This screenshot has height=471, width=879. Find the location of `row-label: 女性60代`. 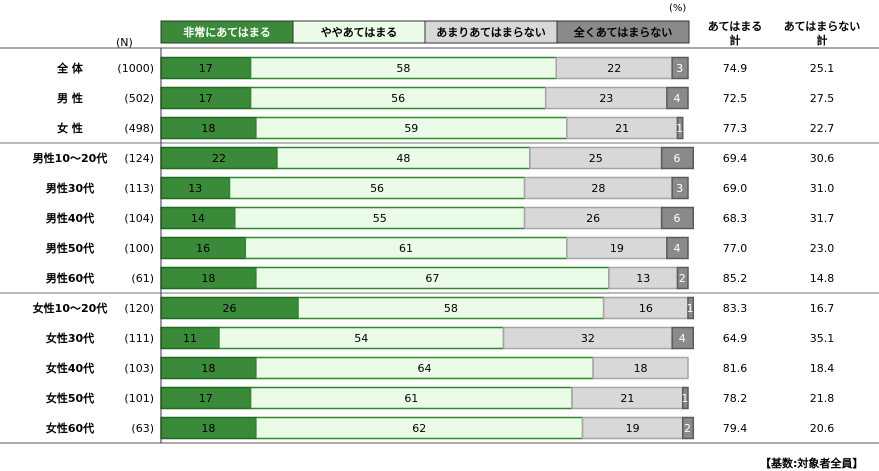

row-label: 女性60代 is located at coordinates (70, 428).